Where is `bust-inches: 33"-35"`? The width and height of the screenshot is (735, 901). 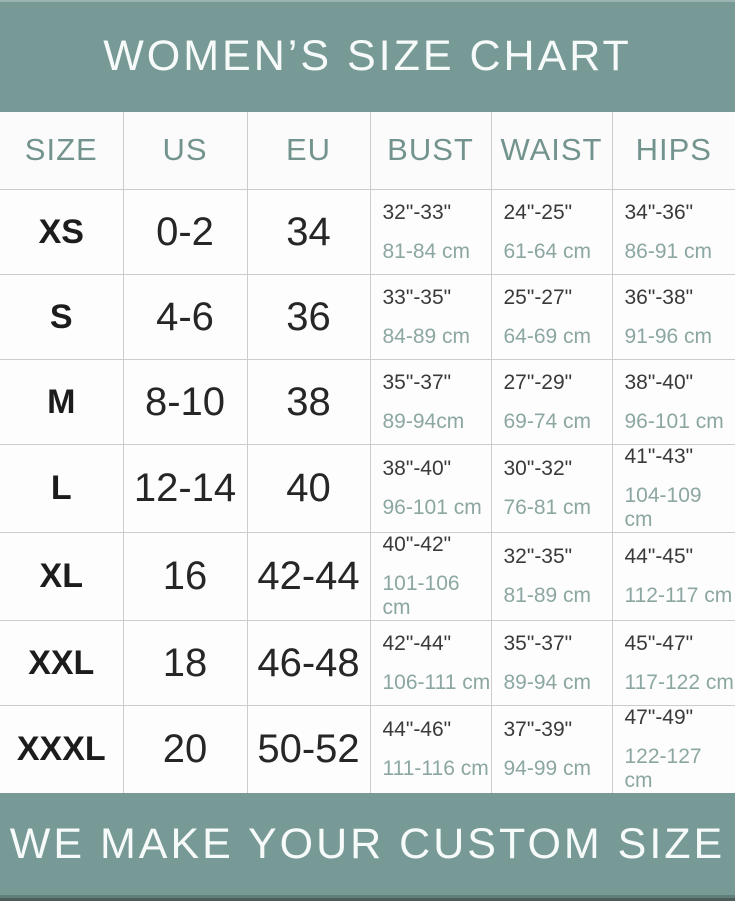 bust-inches: 33"-35" is located at coordinates (417, 297).